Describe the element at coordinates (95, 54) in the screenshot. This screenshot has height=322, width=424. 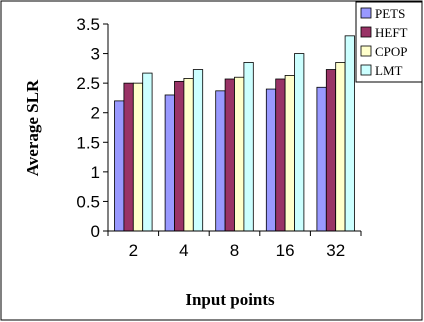
I see `y-tick-label: 3` at that location.